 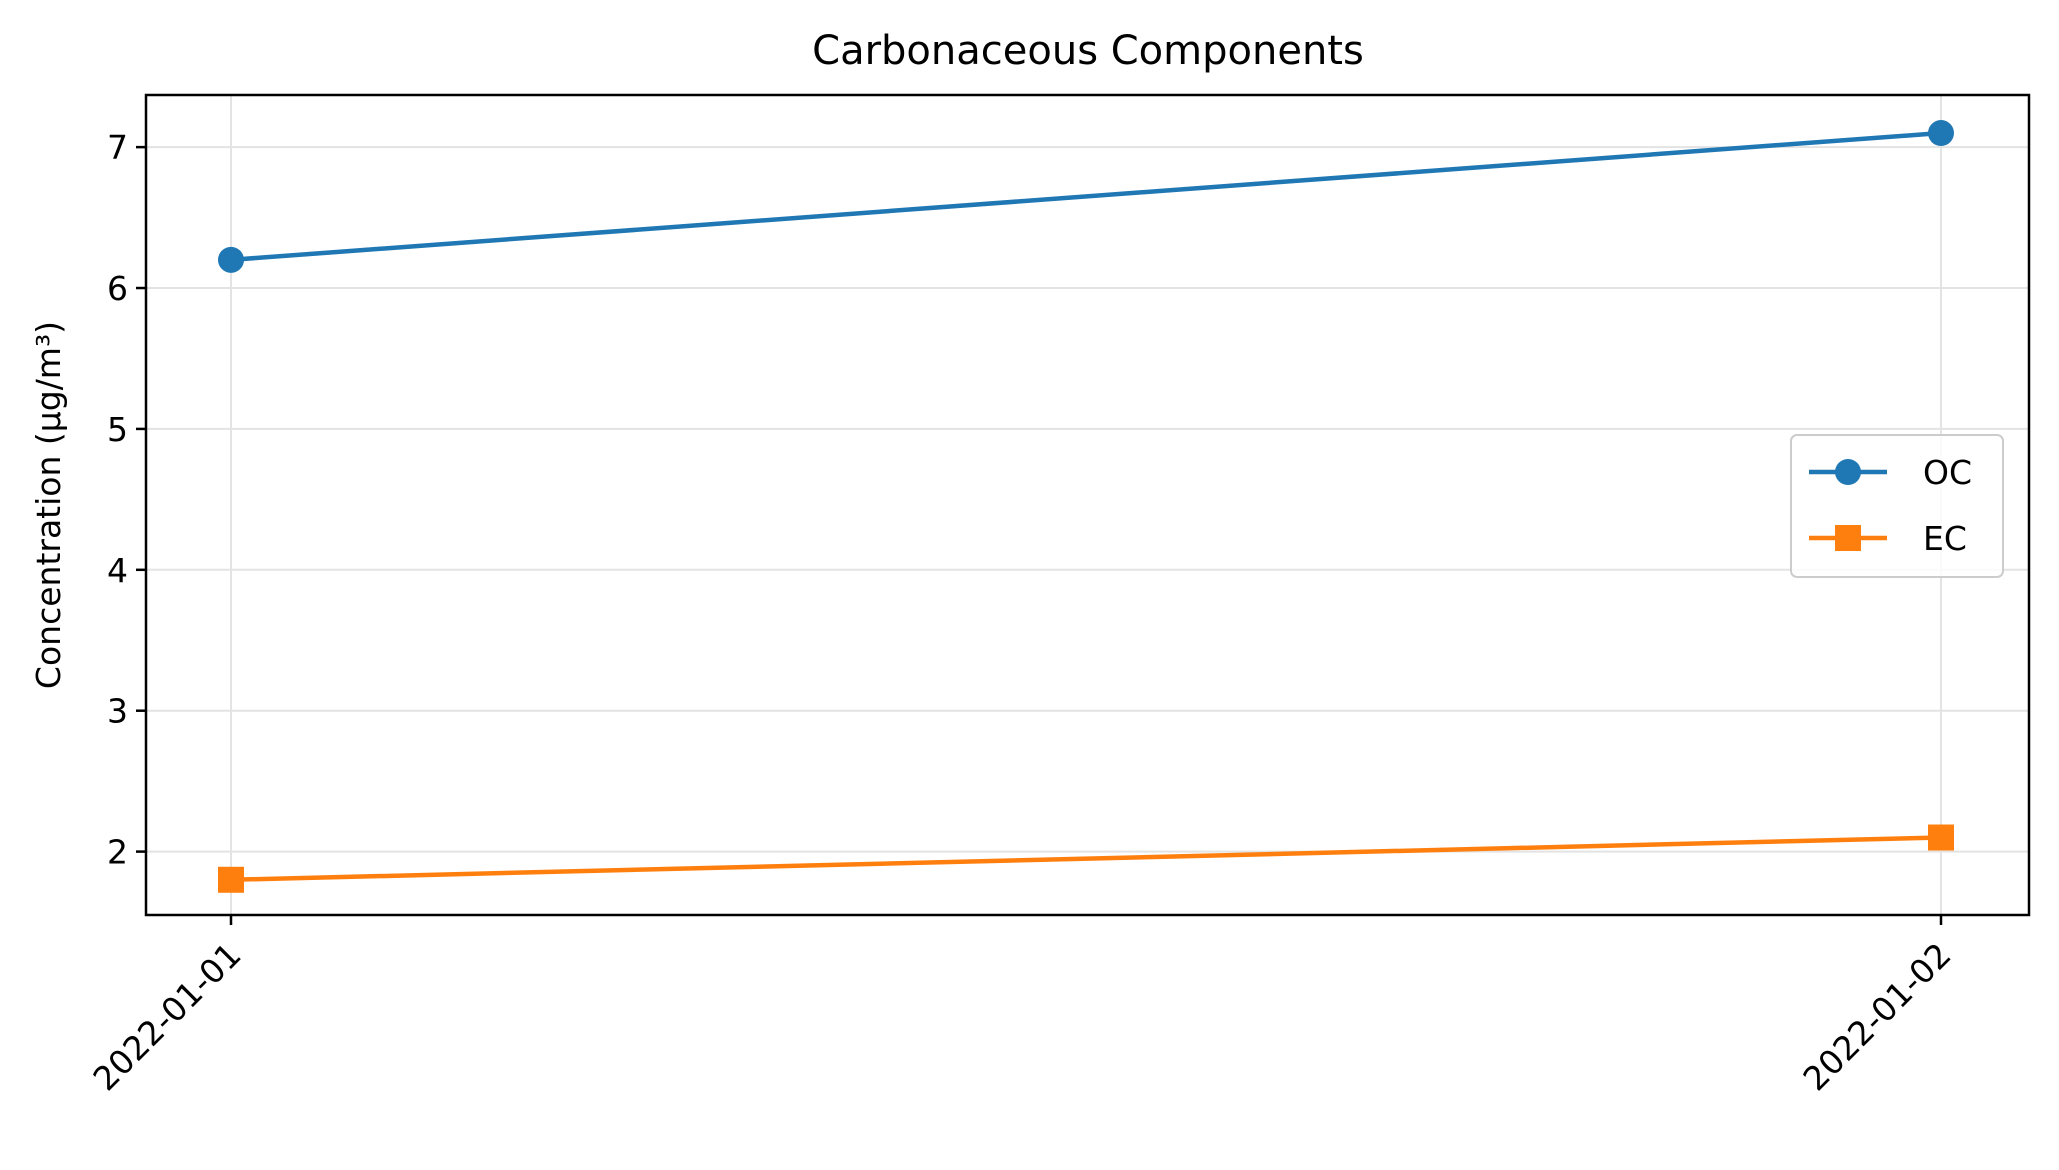 What do you see at coordinates (1947, 472) in the screenshot?
I see `legend-label-oc: OC` at bounding box center [1947, 472].